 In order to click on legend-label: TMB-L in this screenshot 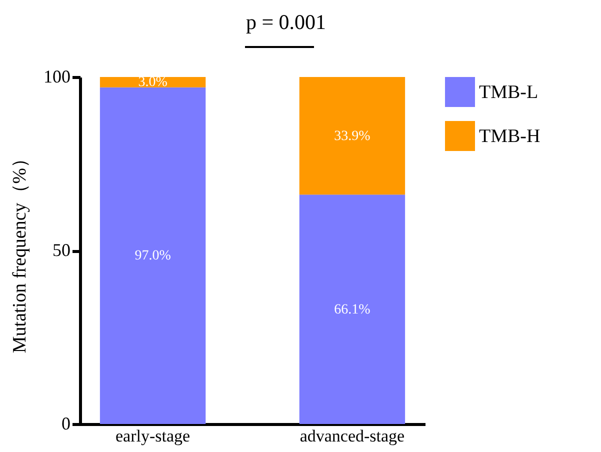, I will do `click(508, 92)`.